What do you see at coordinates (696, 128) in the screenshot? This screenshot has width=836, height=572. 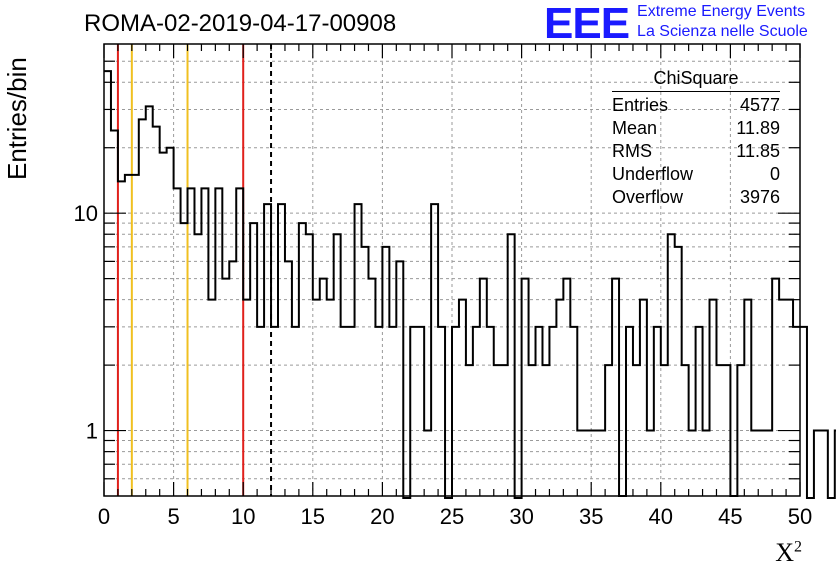 I see `stats-row: Mean 11.89` at bounding box center [696, 128].